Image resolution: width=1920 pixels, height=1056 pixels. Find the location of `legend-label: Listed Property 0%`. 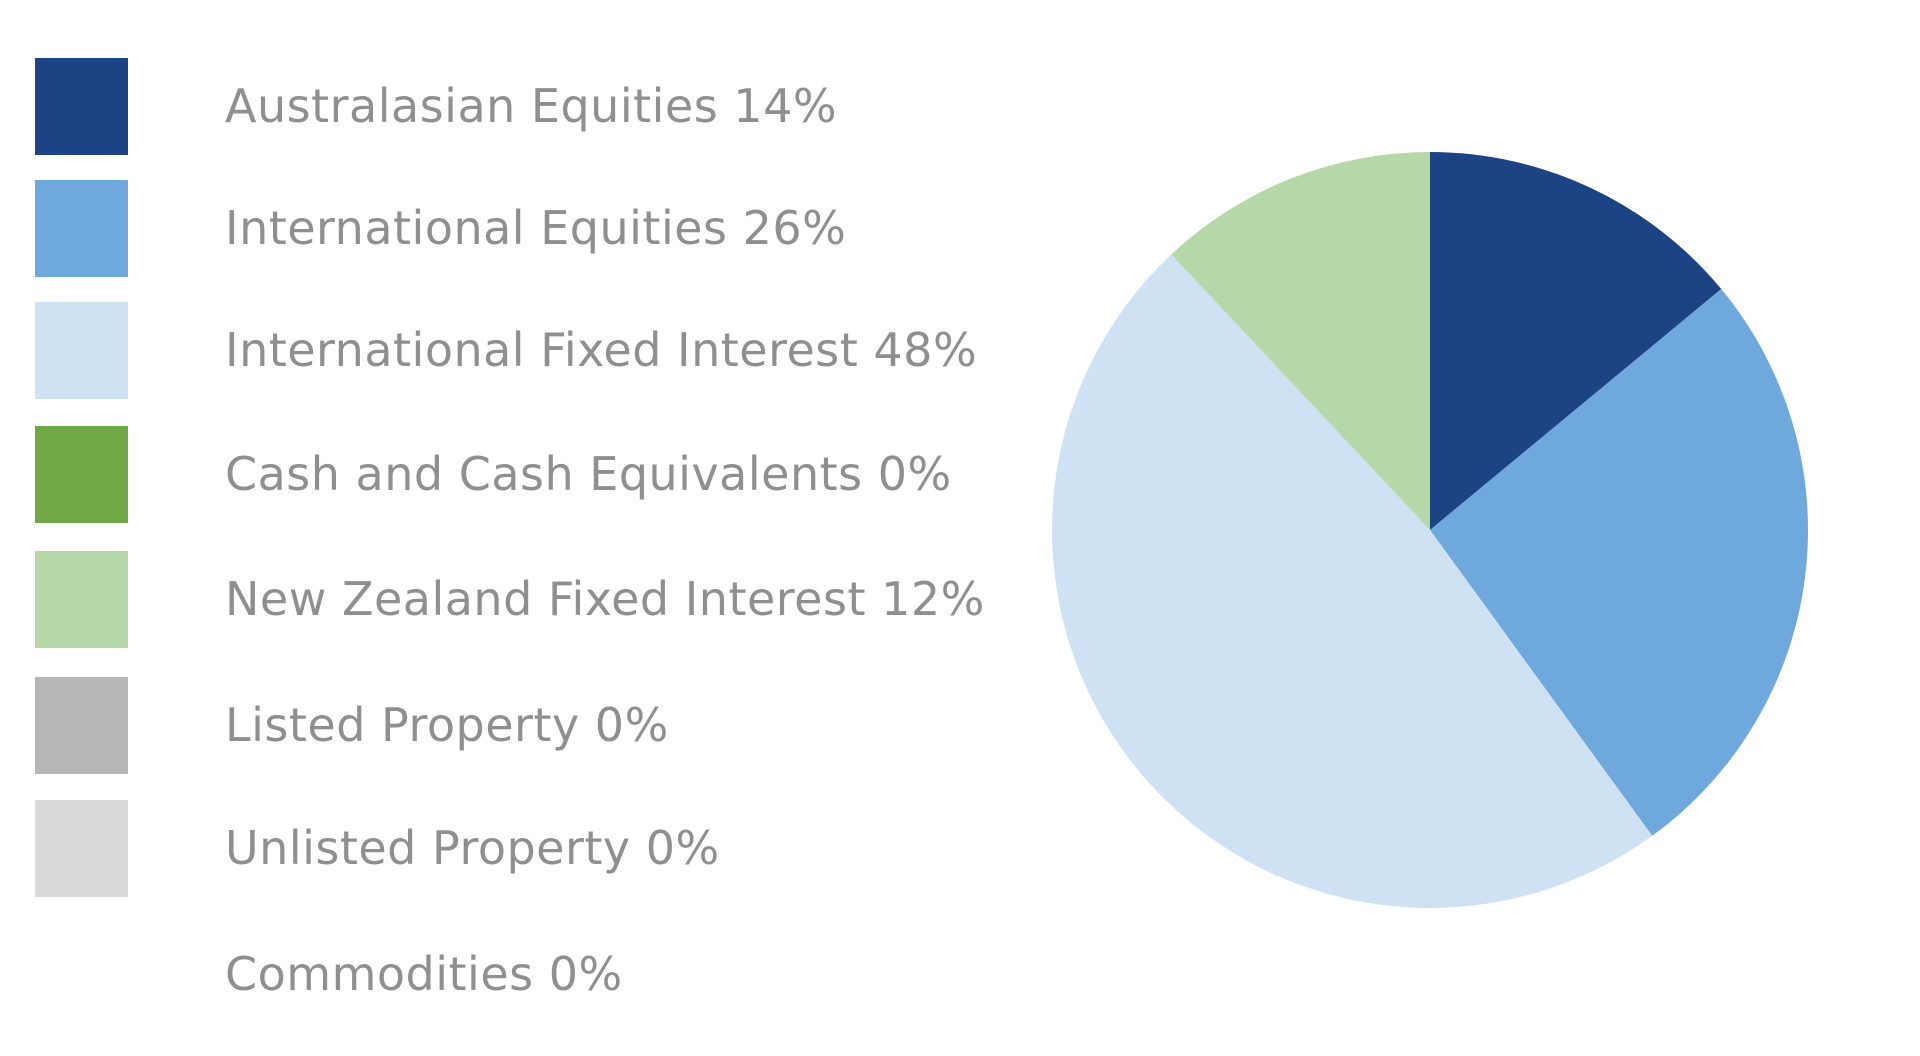

legend-label: Listed Property 0% is located at coordinates (447, 725).